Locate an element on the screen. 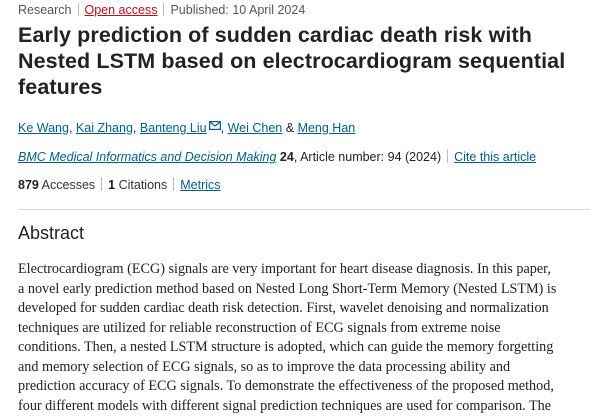 The width and height of the screenshot is (590, 419). published-date: Published: 10 April 2024 is located at coordinates (238, 10).